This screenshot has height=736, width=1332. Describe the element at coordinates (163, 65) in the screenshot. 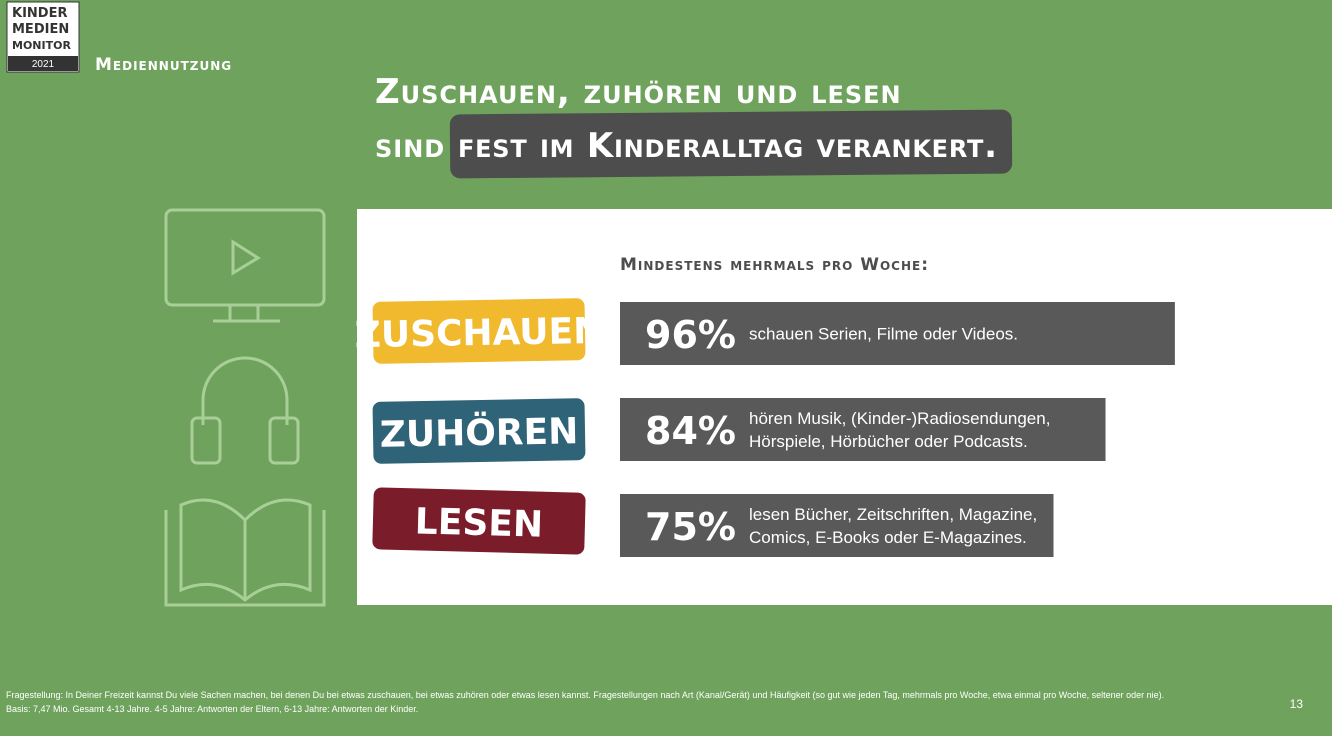

I see `section-title: Mediennutzung` at that location.